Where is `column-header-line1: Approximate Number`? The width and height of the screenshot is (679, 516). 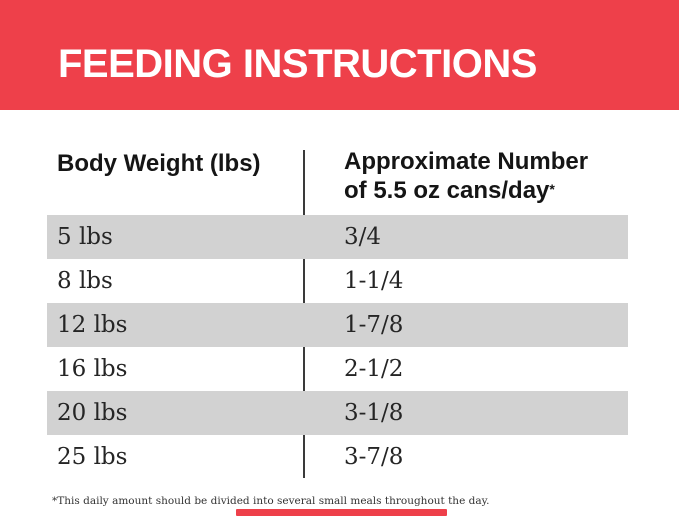 column-header-line1: Approximate Number is located at coordinates (466, 161).